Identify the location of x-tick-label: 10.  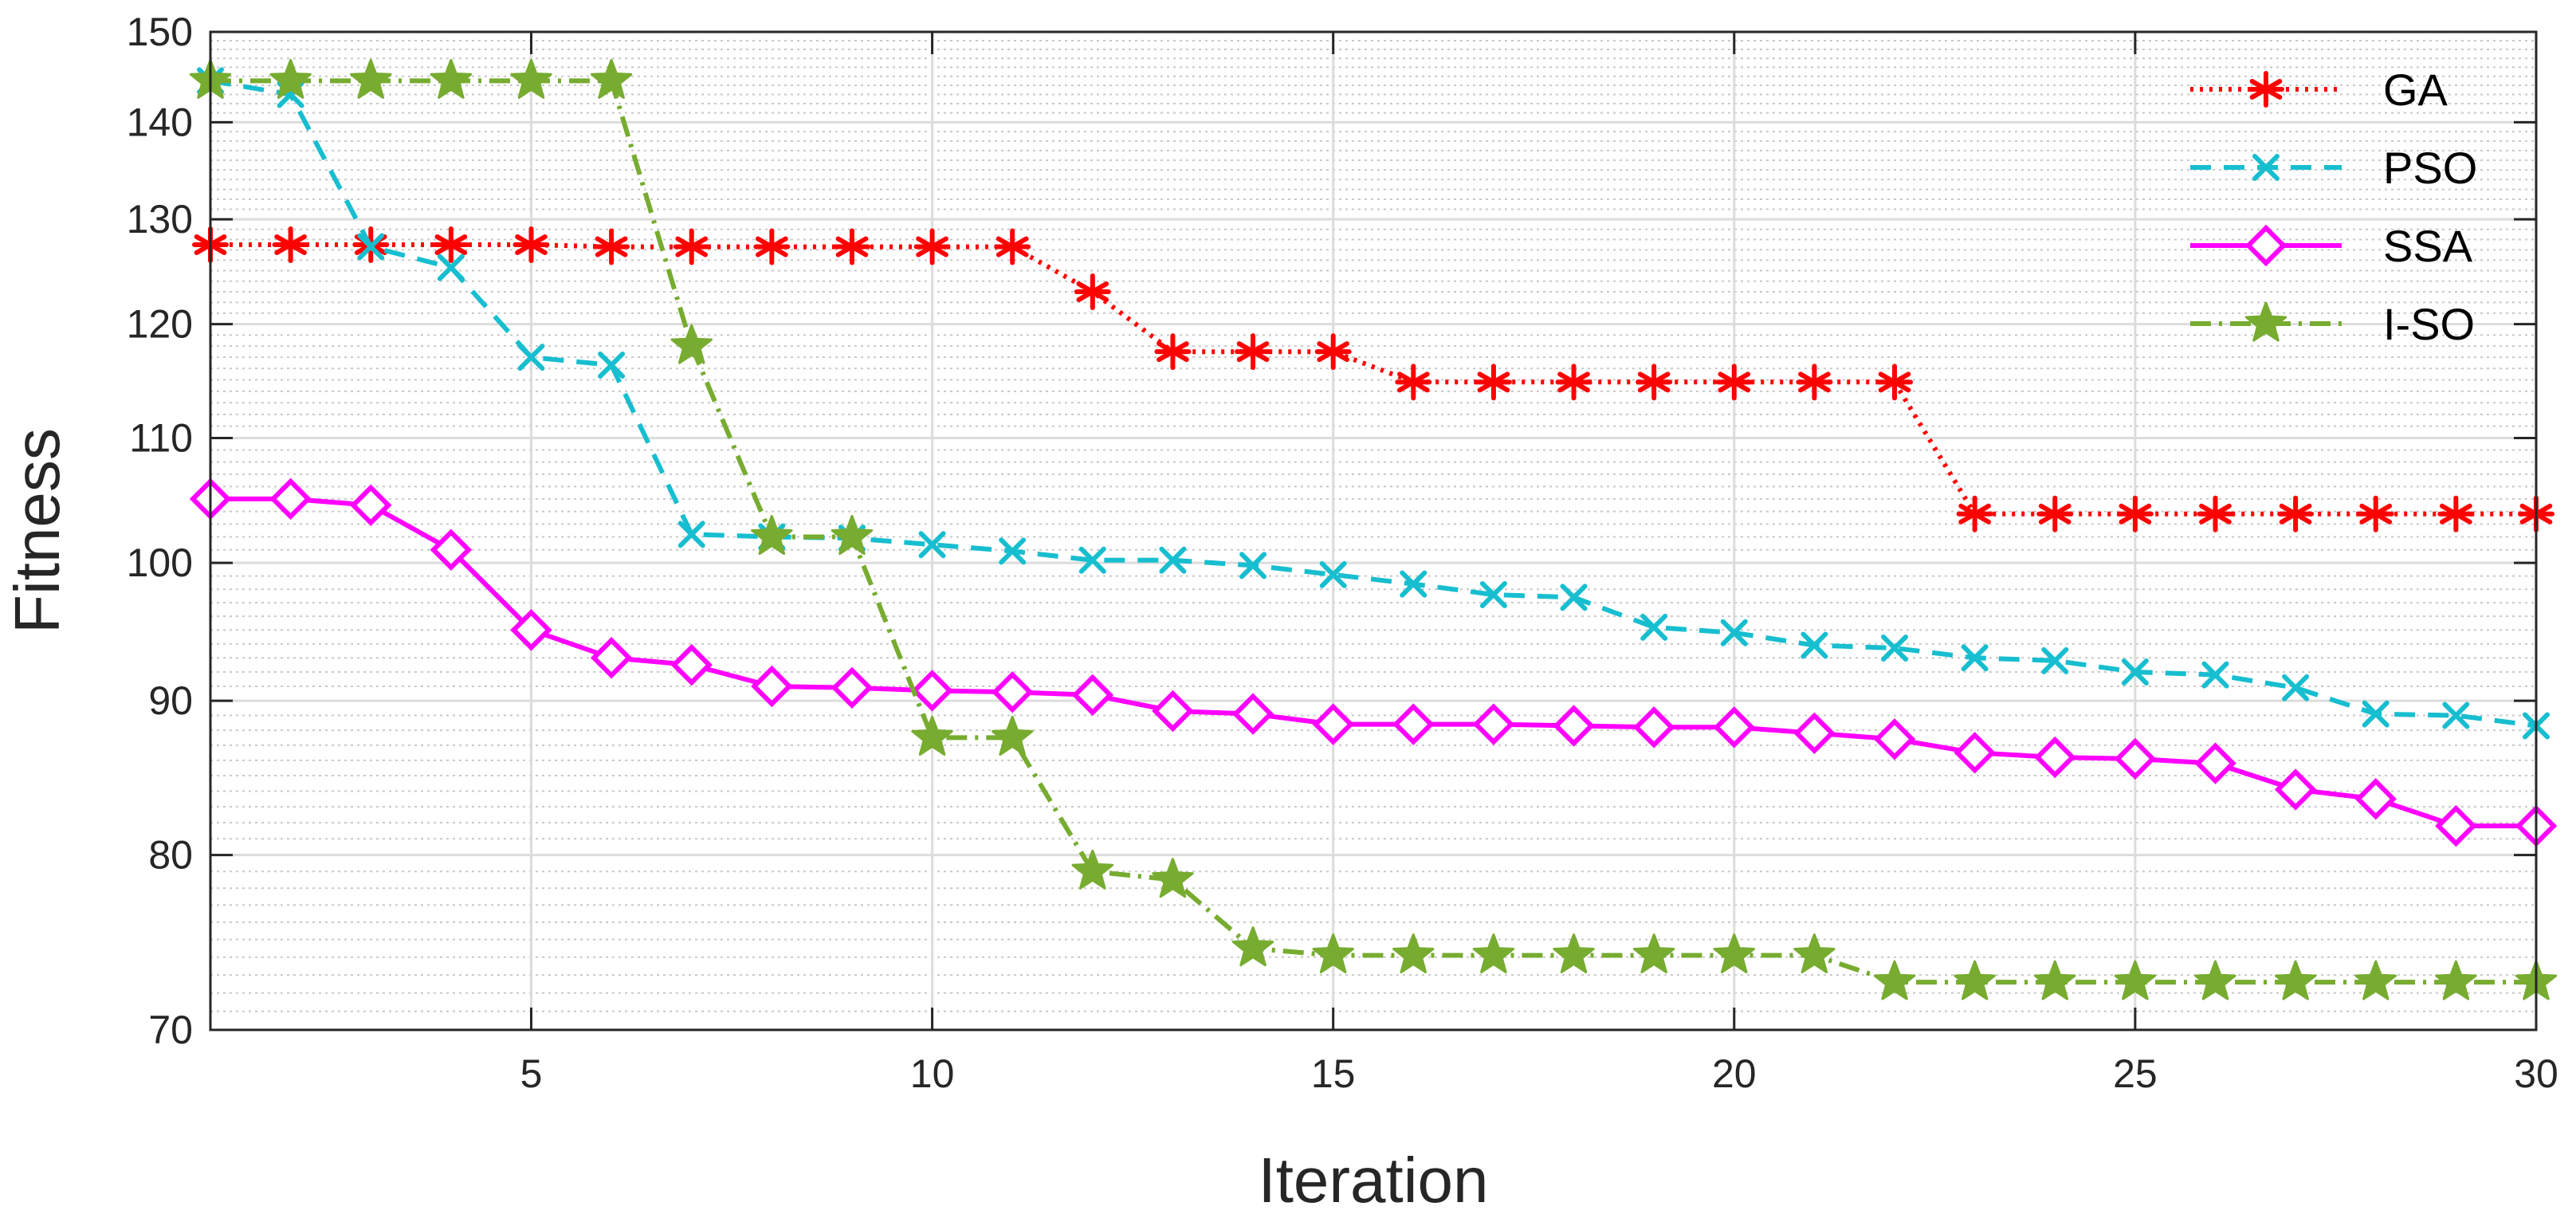
(932, 1073).